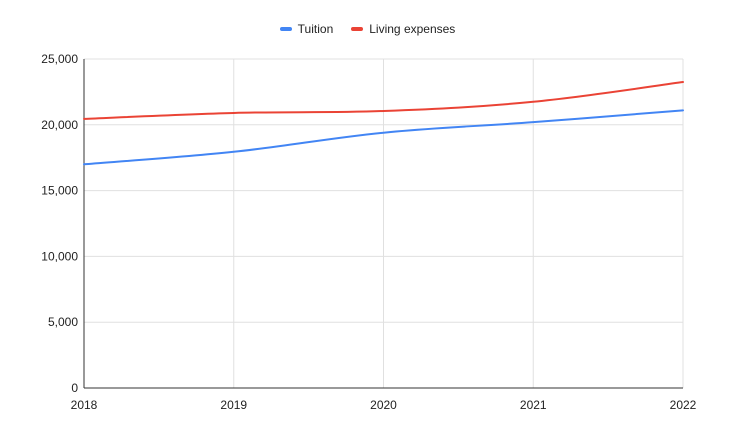 The height and width of the screenshot is (432, 735). Describe the element at coordinates (315, 29) in the screenshot. I see `legend-label-tuition: Tuition` at that location.